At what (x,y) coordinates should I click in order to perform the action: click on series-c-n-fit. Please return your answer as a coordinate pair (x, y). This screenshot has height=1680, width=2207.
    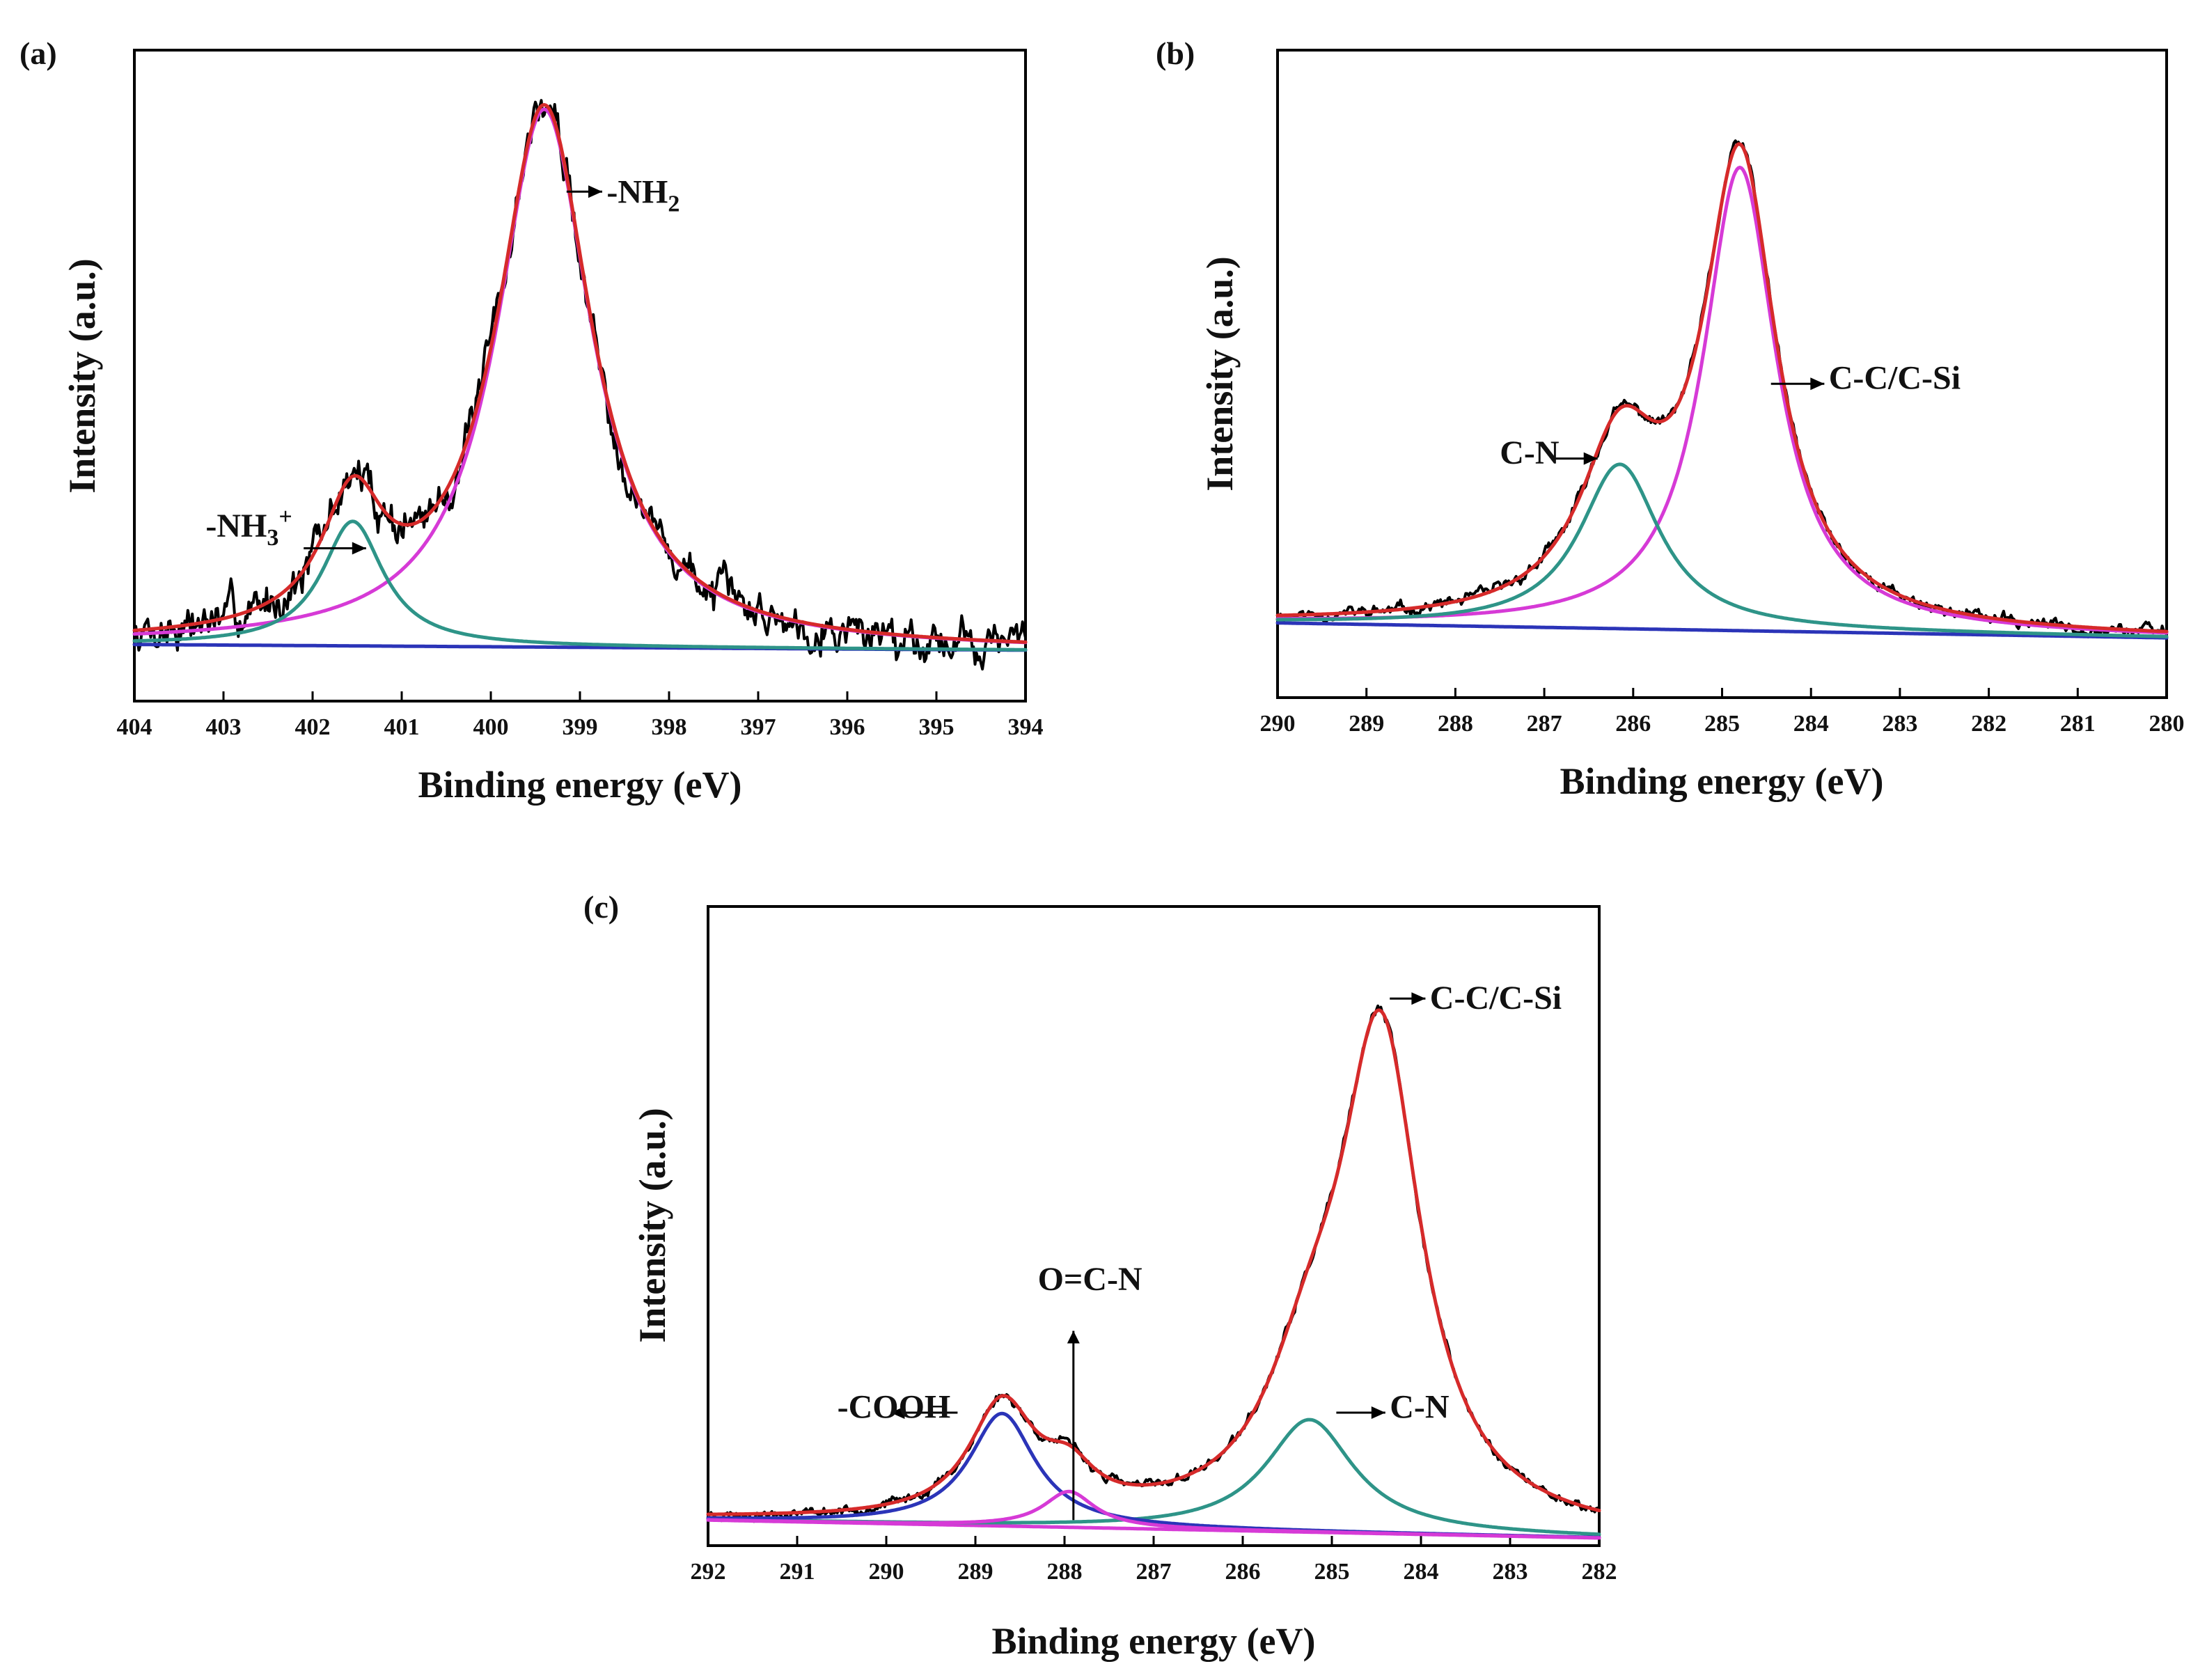
    Looking at the image, I should click on (1722, 550).